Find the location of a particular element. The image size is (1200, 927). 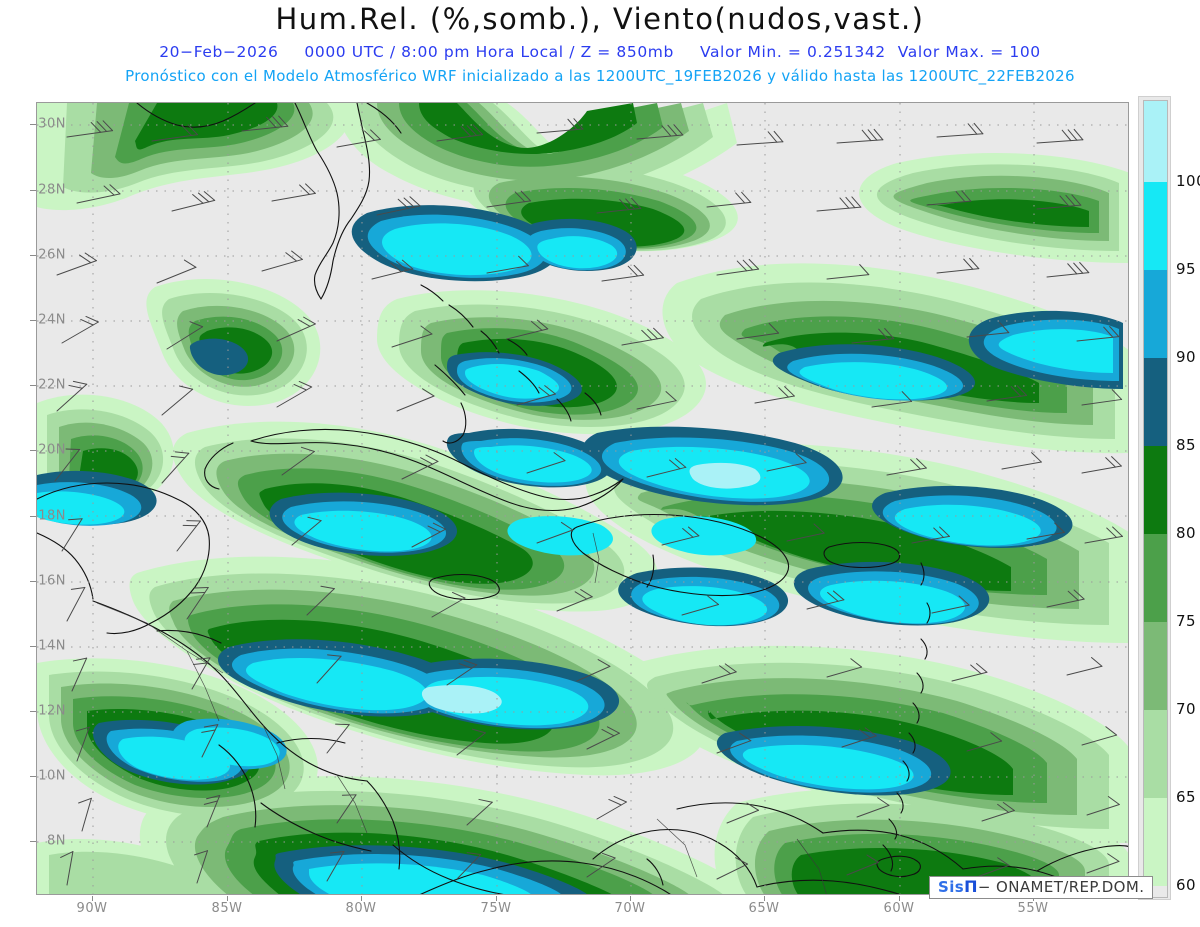

lon-label-85w: 85W is located at coordinates (227, 908).